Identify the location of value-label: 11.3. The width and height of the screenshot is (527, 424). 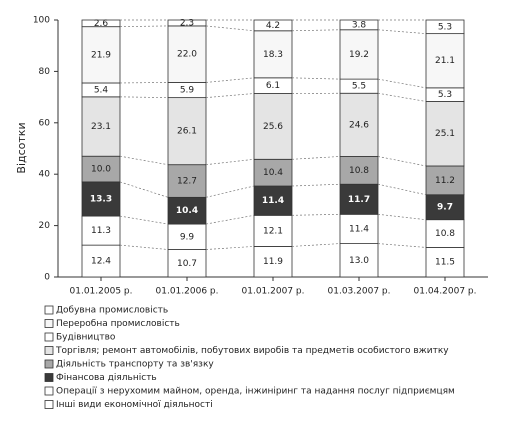
(101, 231).